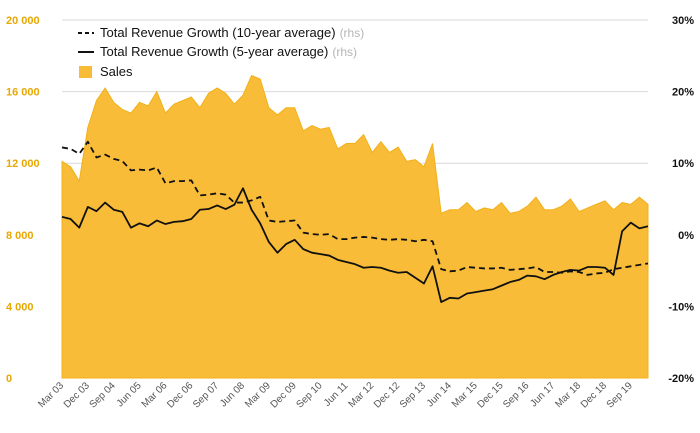 This screenshot has height=433, width=700. Describe the element at coordinates (683, 164) in the screenshot. I see `y-right-tick-label: 10%` at that location.